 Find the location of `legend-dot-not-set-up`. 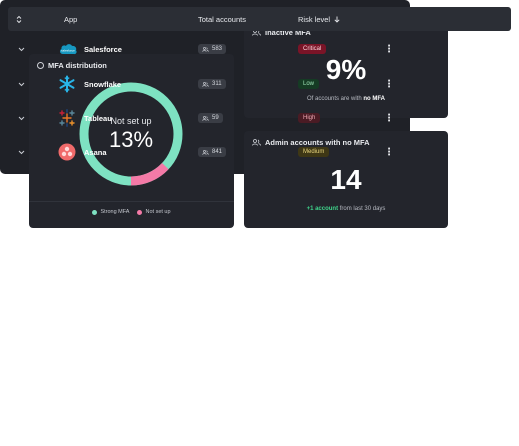

legend-dot-not-set-up is located at coordinates (140, 212).